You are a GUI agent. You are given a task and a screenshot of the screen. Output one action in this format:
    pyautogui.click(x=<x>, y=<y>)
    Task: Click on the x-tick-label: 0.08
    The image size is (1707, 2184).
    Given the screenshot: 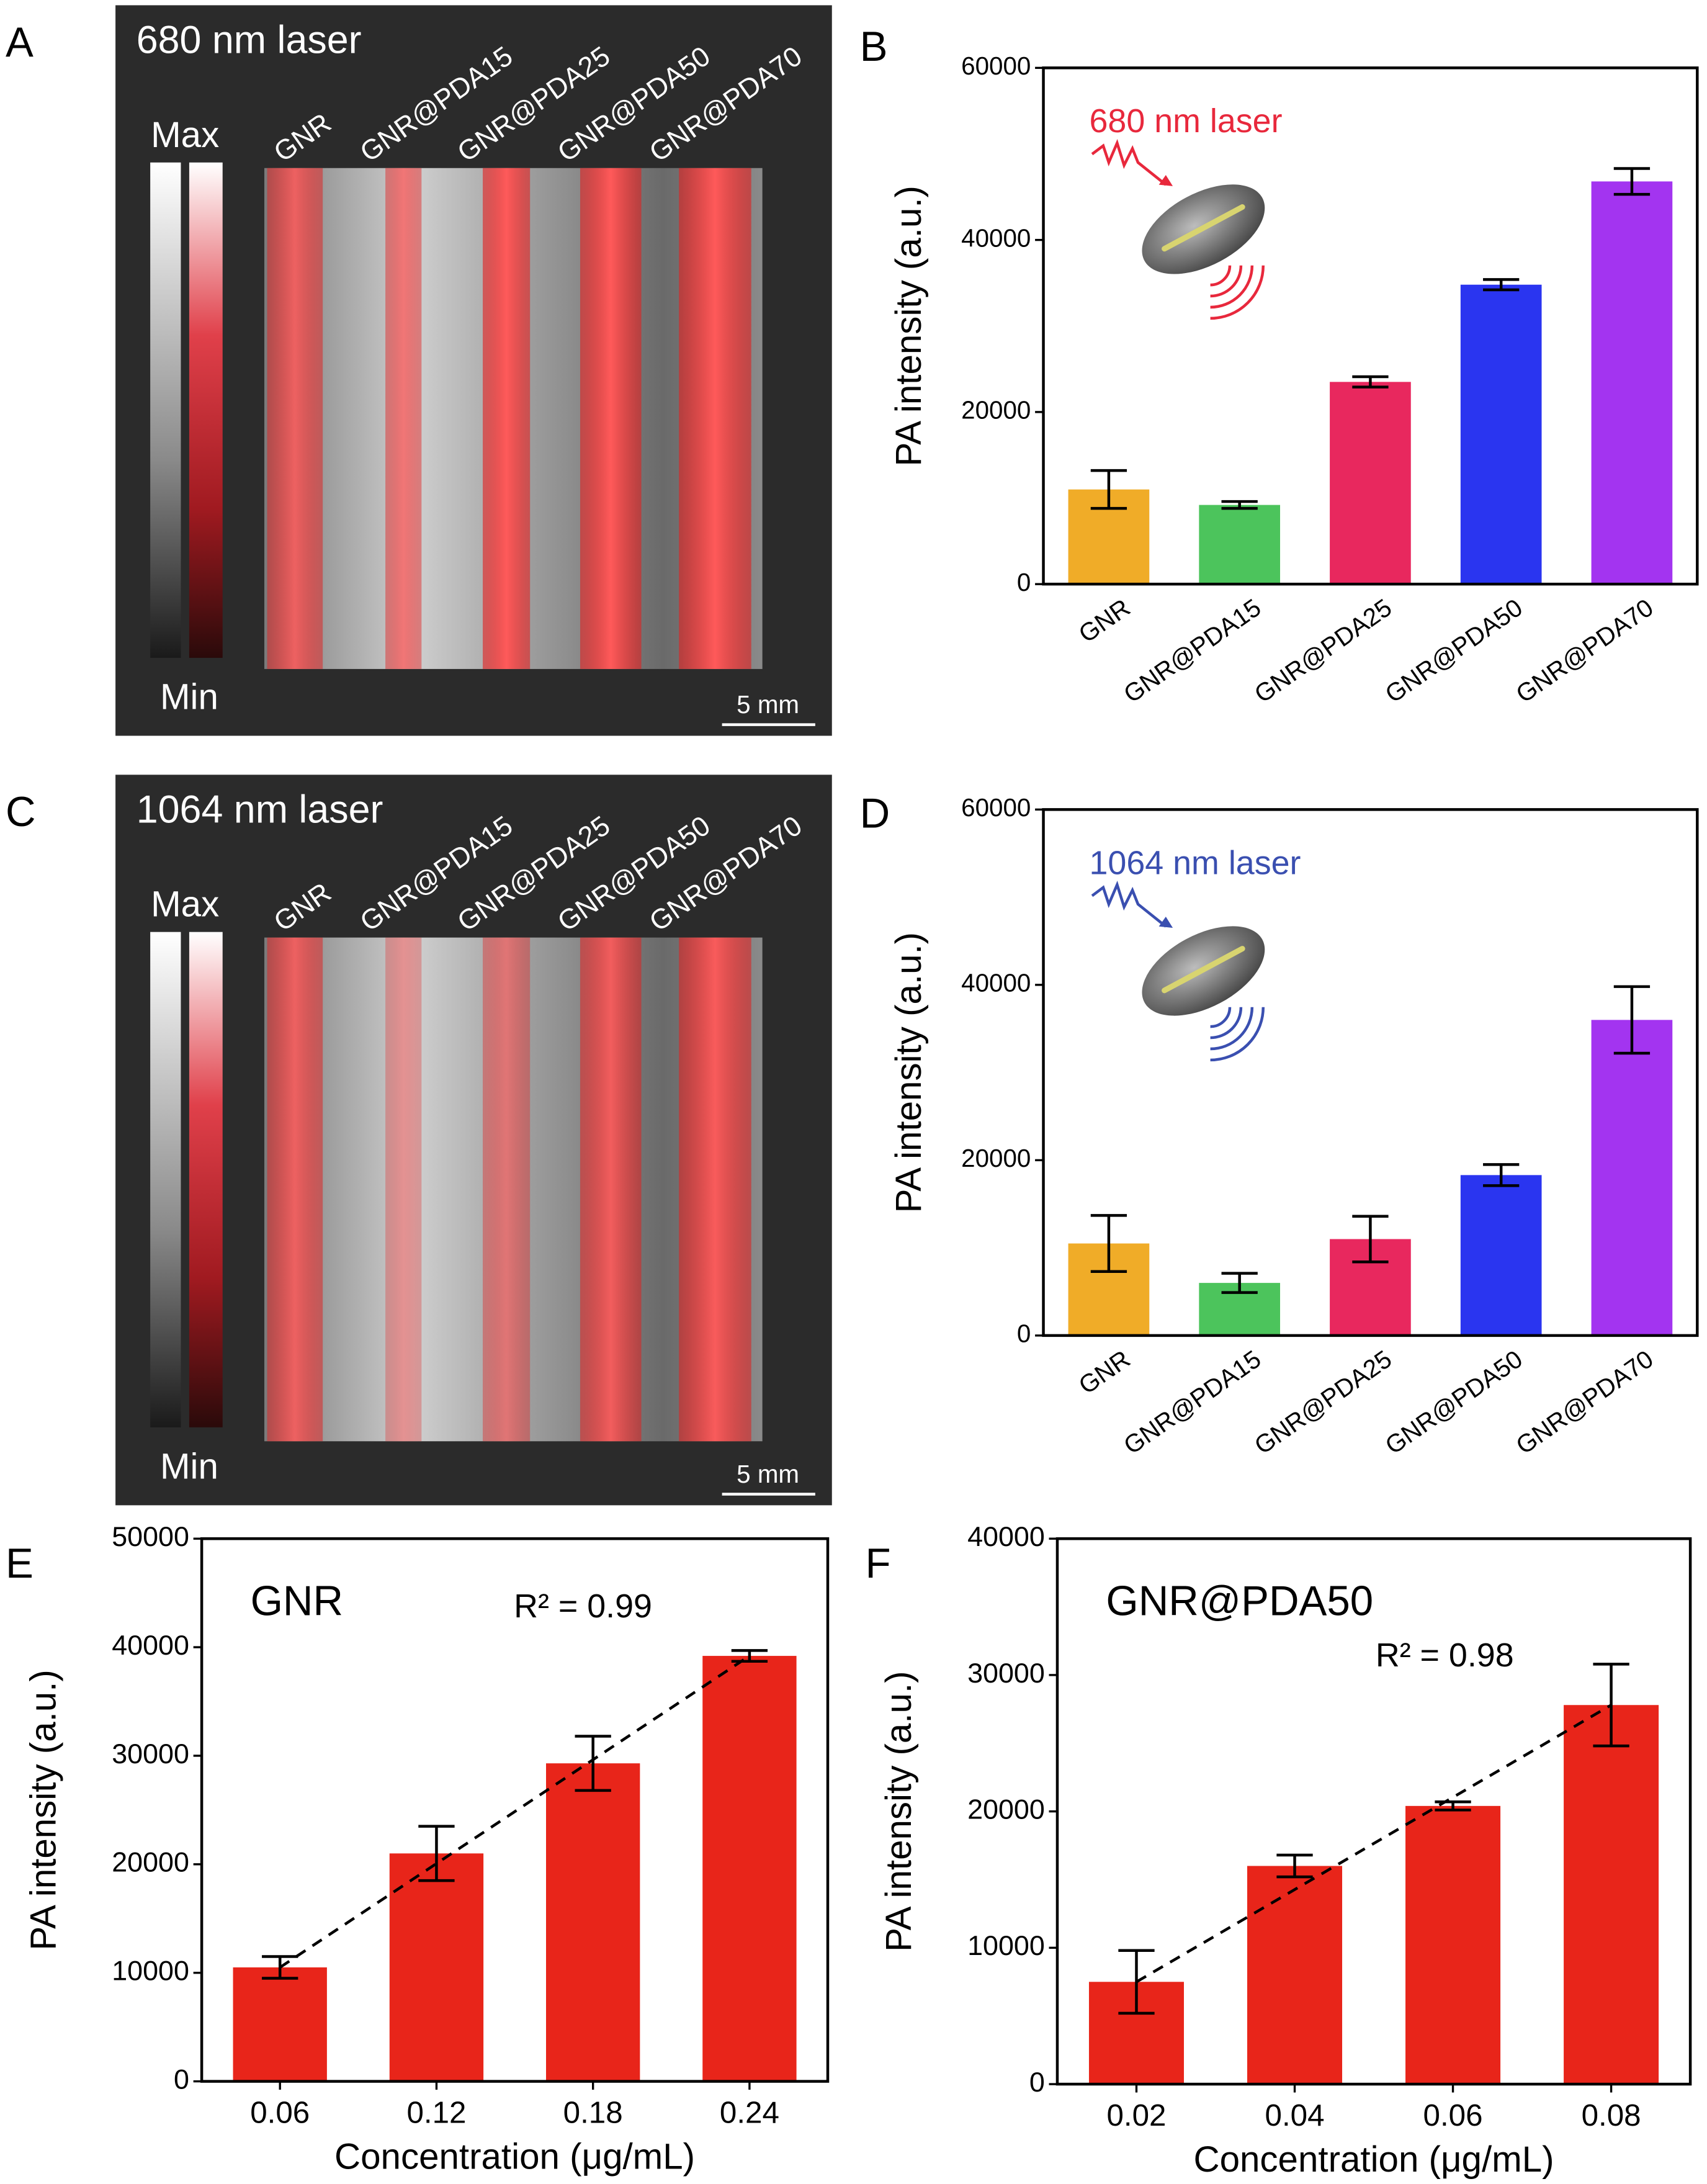 What is the action you would take?
    pyautogui.click(x=1611, y=2115)
    